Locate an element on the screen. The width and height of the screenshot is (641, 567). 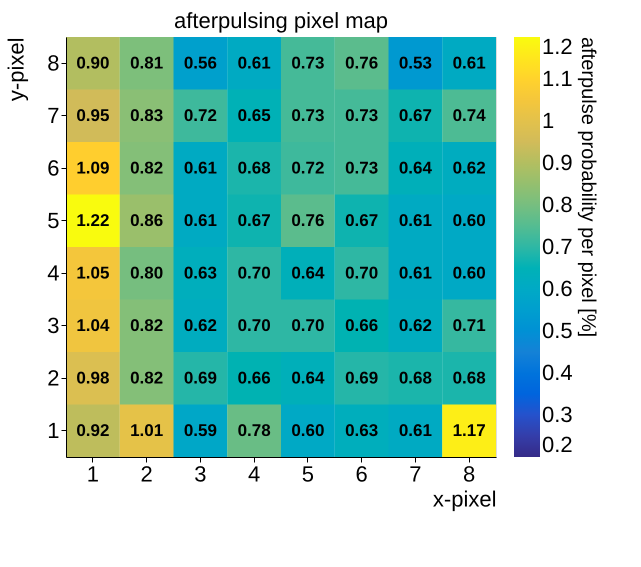
color-bar-title: afterpulse probability per pixel [%] is located at coordinates (588, 187).